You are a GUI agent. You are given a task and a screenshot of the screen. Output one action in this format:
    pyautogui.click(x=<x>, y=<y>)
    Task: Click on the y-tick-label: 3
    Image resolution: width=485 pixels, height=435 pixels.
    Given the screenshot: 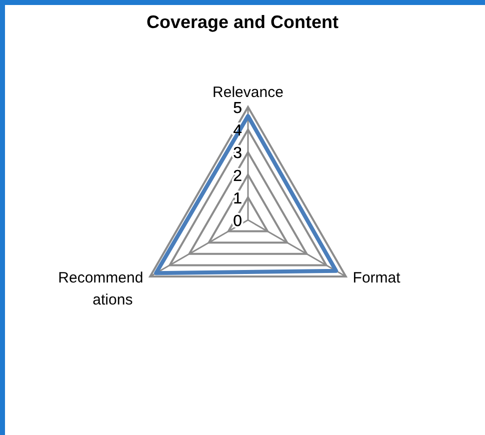 What is the action you would take?
    pyautogui.click(x=237, y=153)
    